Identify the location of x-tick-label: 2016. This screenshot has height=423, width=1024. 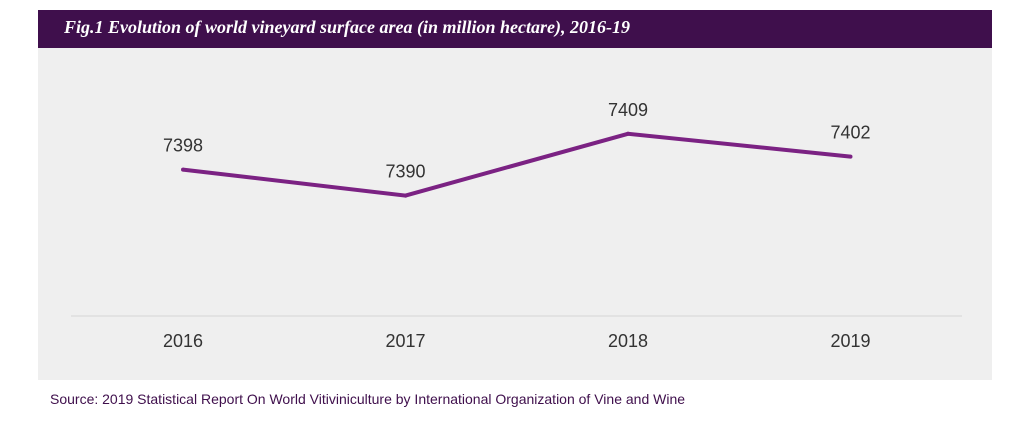
(183, 341).